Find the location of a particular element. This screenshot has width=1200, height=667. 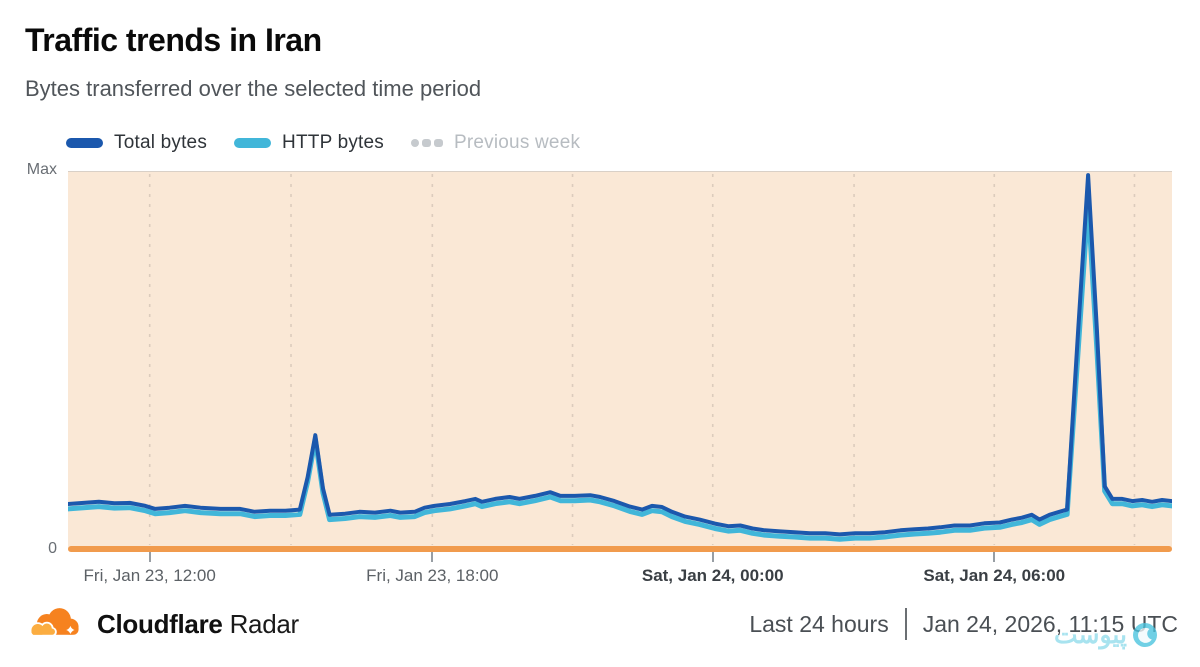

legend-label-http-bytes: HTTP bytes is located at coordinates (333, 142).